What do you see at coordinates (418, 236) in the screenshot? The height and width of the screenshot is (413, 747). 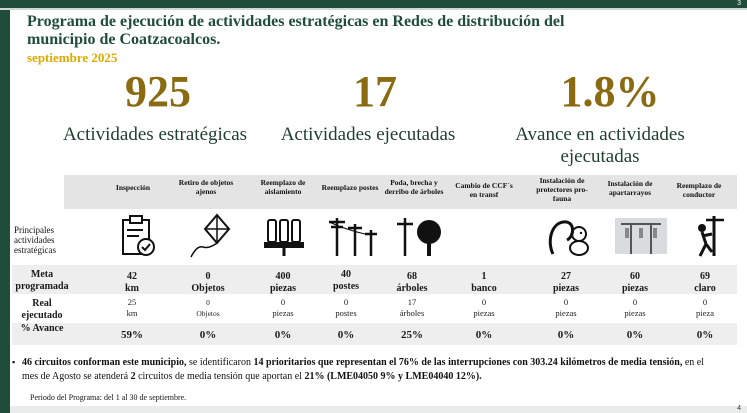 I see `tree-poles-icon` at bounding box center [418, 236].